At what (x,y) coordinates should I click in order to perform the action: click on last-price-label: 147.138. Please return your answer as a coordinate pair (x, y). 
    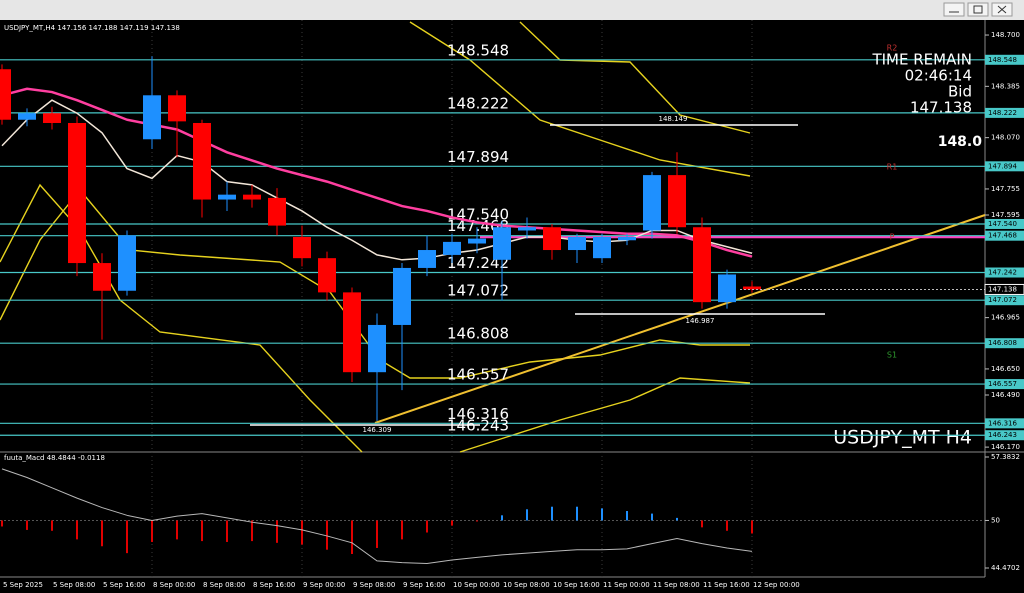
    Looking at the image, I should click on (1002, 289).